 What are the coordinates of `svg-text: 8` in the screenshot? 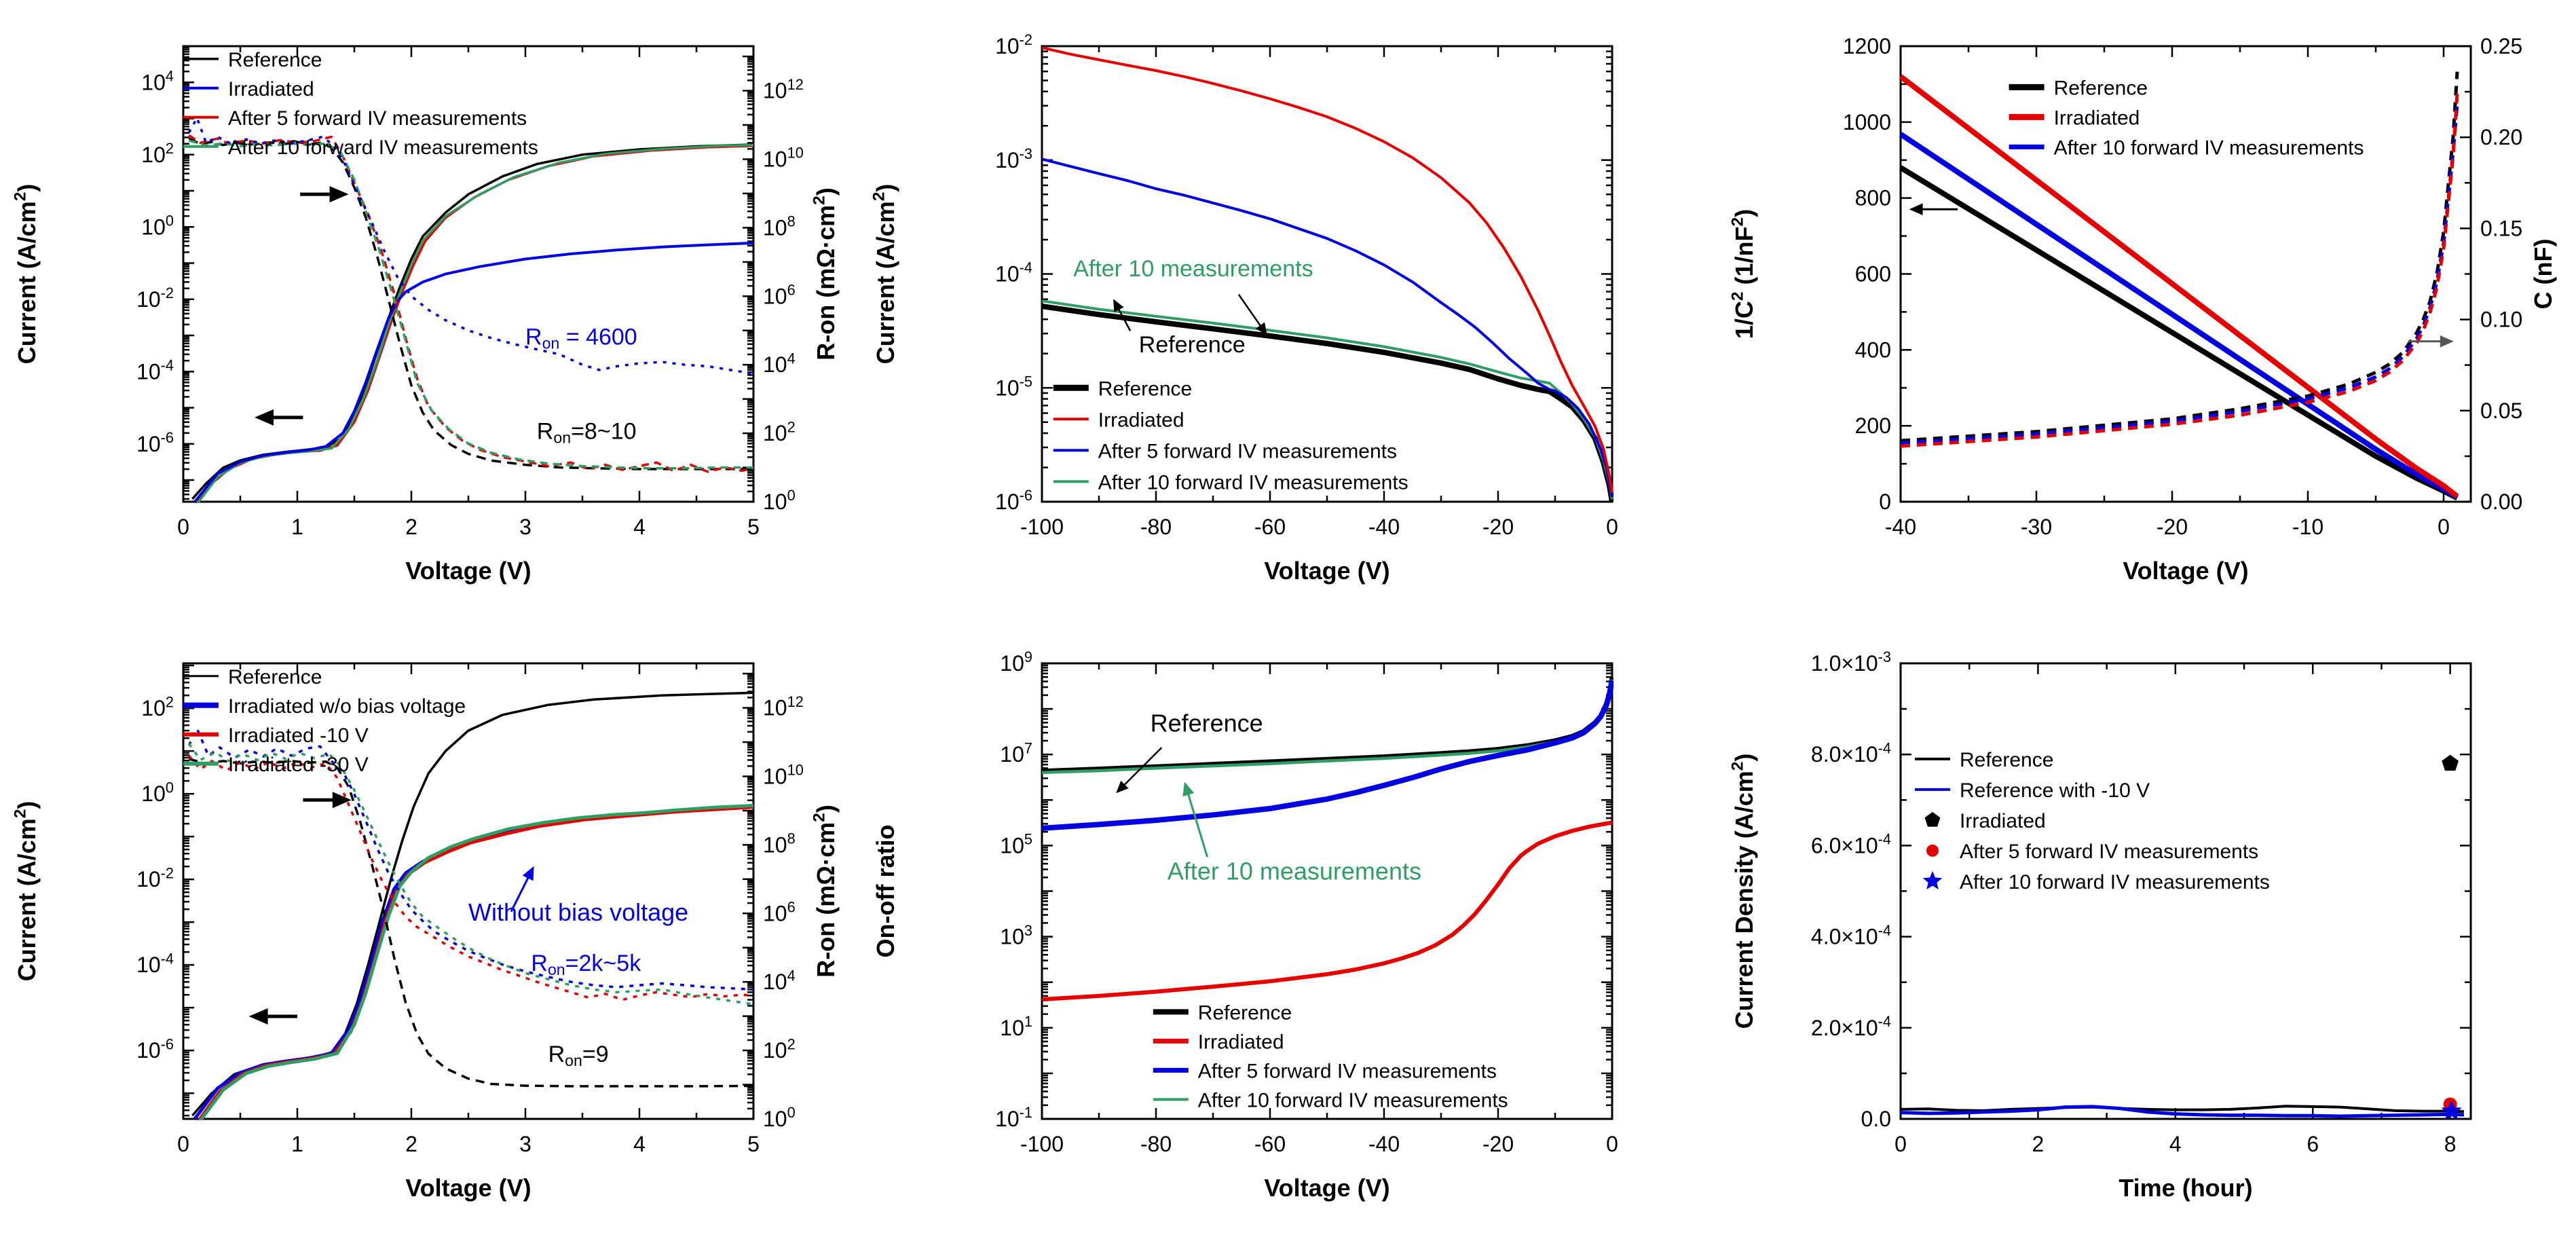 It's located at (2451, 1144).